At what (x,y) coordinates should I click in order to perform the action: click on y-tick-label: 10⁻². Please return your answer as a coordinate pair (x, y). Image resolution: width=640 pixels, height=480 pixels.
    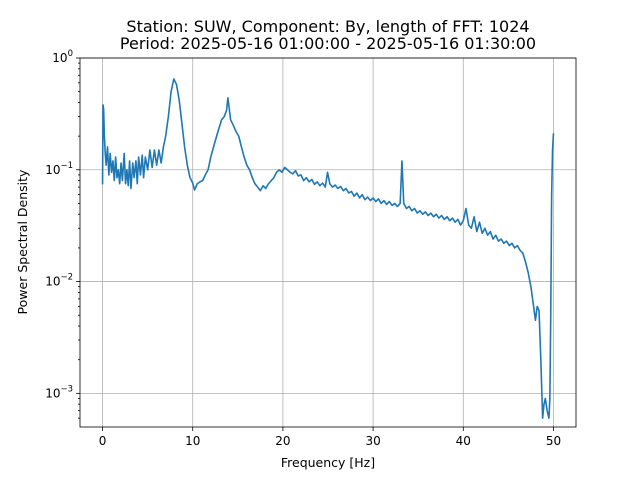
    Looking at the image, I should click on (59, 281).